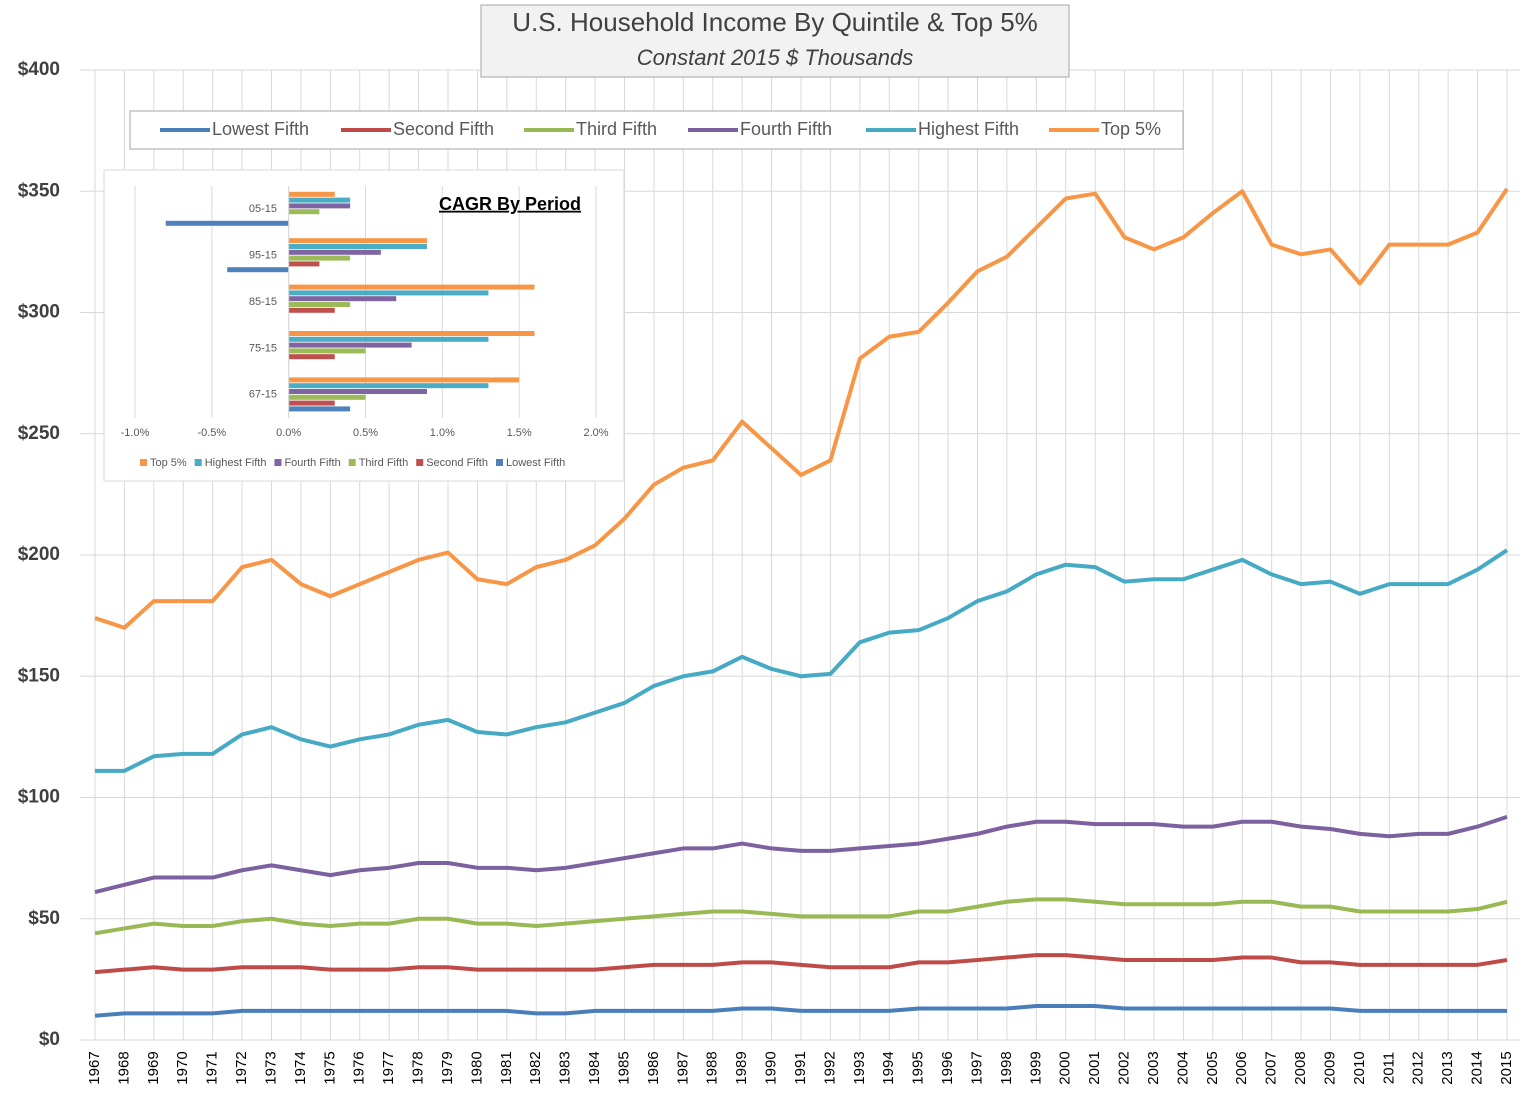  What do you see at coordinates (653, 1067) in the screenshot?
I see `x-tick-label: 1986` at bounding box center [653, 1067].